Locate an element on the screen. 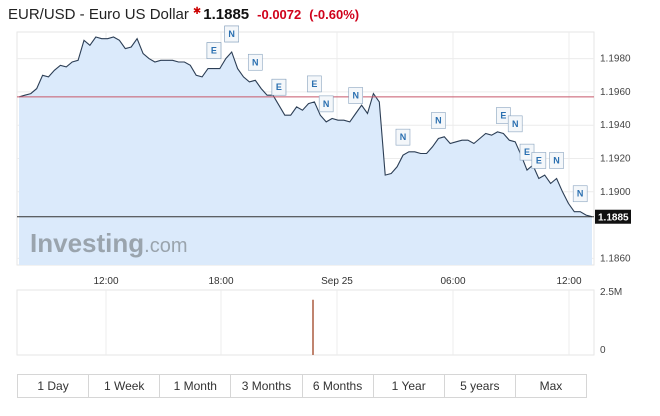 The height and width of the screenshot is (416, 660). volume-tick-label: 0 is located at coordinates (603, 350).